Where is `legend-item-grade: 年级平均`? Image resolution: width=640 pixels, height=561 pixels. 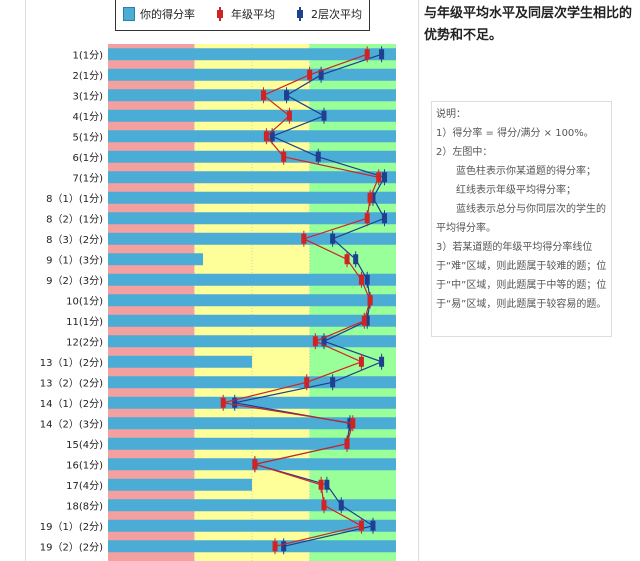 legend-item-grade: 年级平均 is located at coordinates (244, 14).